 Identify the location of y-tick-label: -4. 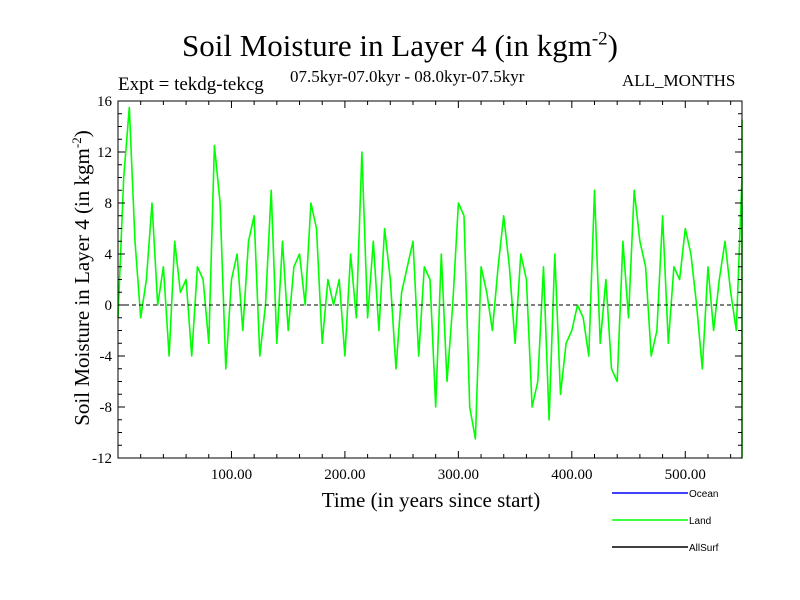
(106, 357).